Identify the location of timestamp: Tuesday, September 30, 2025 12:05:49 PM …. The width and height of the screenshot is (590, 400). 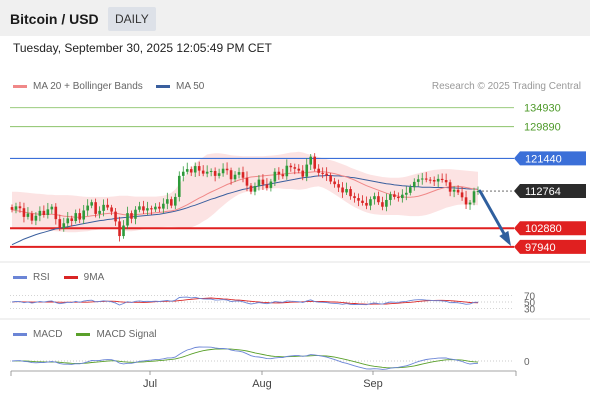
(142, 48).